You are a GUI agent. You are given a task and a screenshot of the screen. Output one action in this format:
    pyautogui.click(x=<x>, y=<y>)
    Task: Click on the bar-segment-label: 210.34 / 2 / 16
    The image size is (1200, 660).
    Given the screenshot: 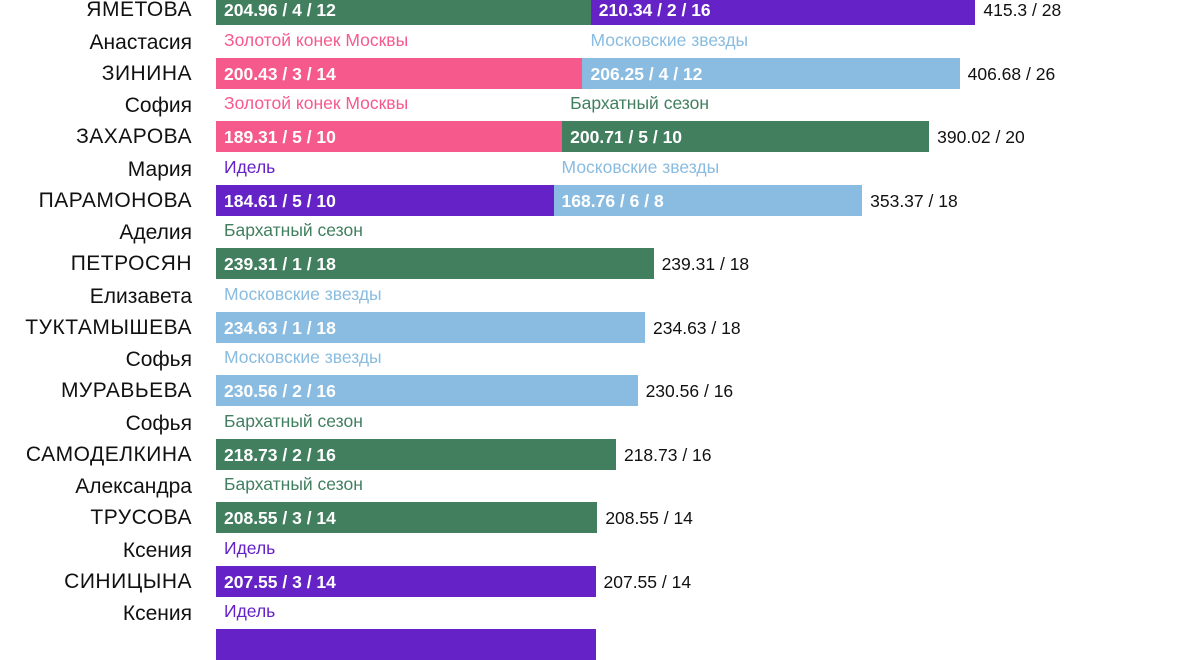 What is the action you would take?
    pyautogui.click(x=654, y=10)
    